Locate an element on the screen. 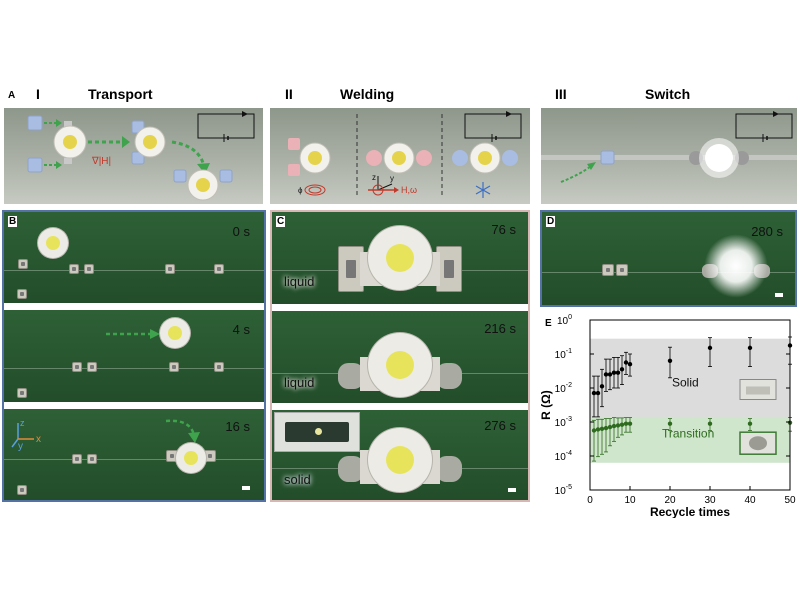 This screenshot has width=800, height=600. panel-b-letter: B is located at coordinates (13, 221).